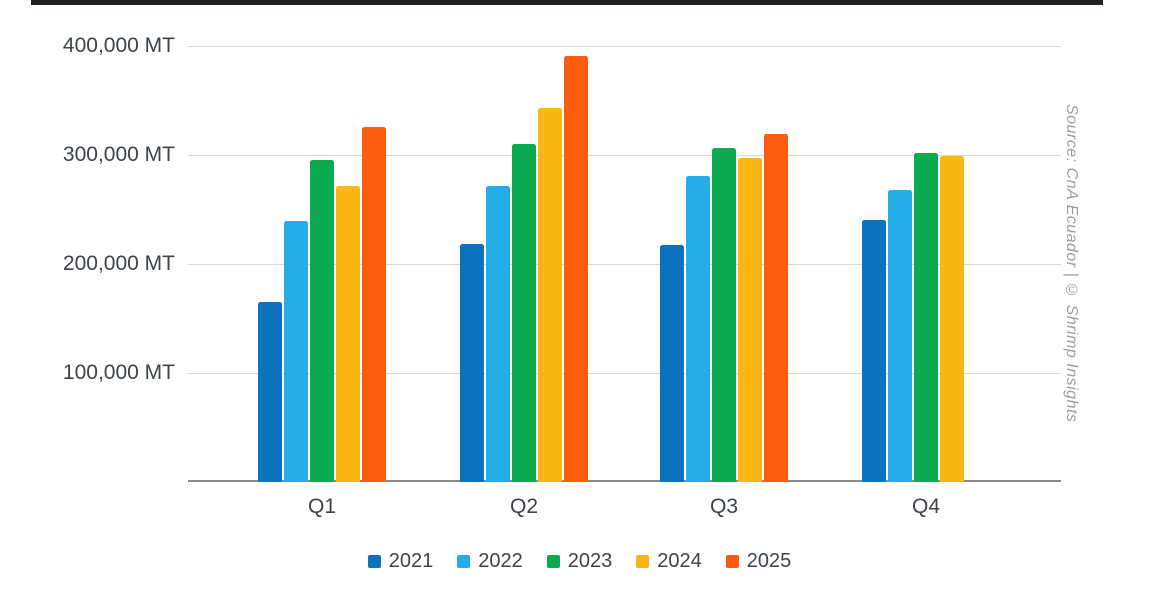  What do you see at coordinates (732, 561) in the screenshot?
I see `legend-swatch-2025` at bounding box center [732, 561].